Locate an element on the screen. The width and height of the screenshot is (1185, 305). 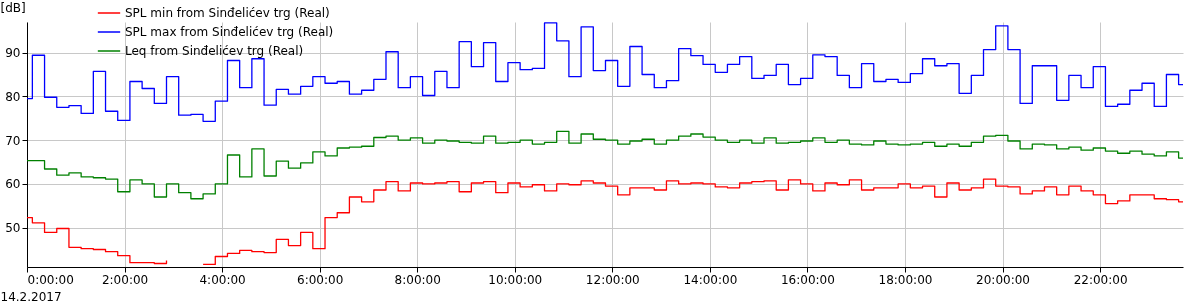
legend-label: SPL min from Sinđelićev trg (Real) is located at coordinates (227, 13).